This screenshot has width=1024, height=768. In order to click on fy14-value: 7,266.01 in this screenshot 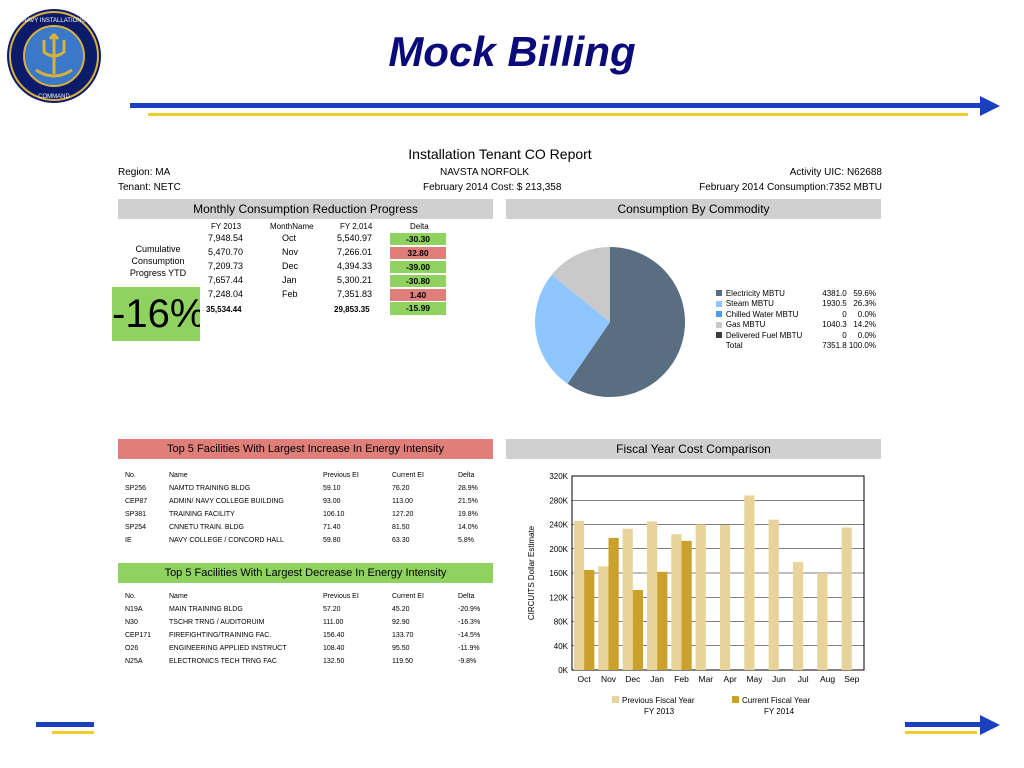, I will do `click(355, 252)`.